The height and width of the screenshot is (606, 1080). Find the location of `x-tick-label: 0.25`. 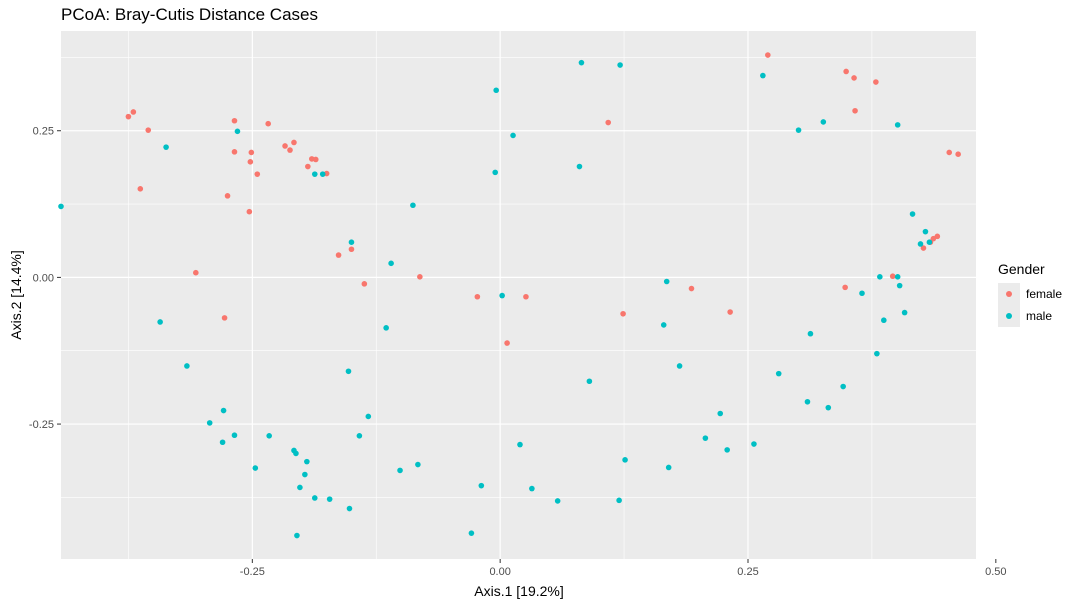

x-tick-label: 0.25 is located at coordinates (747, 572).